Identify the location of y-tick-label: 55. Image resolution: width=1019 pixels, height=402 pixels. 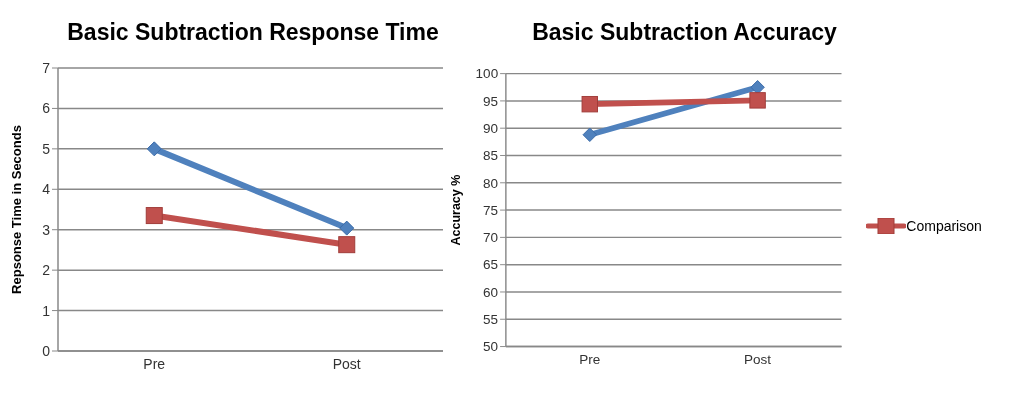
(491, 320).